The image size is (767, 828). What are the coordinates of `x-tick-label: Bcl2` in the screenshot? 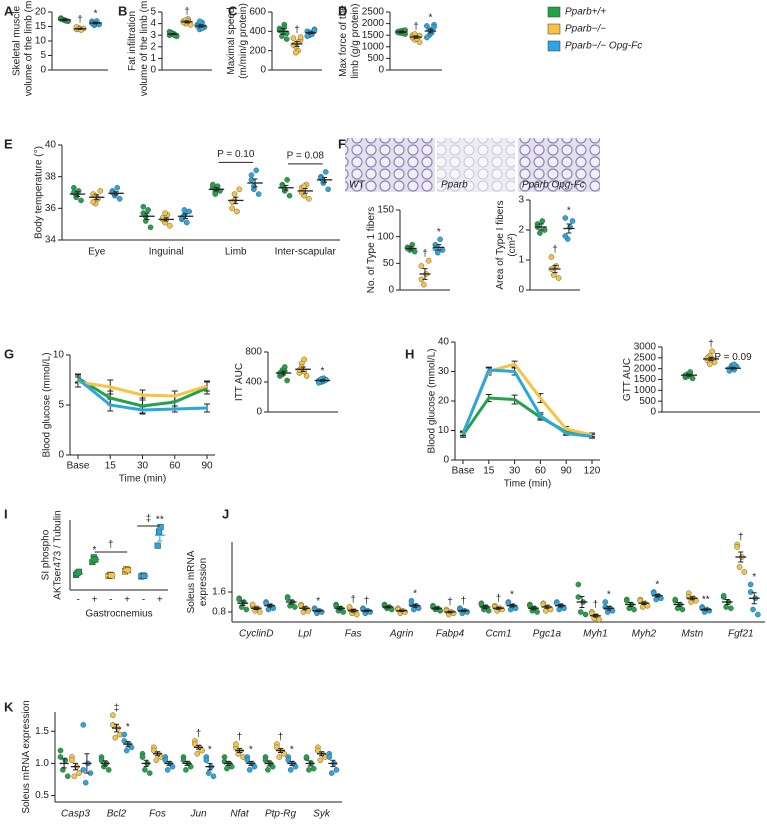 It's located at (117, 814).